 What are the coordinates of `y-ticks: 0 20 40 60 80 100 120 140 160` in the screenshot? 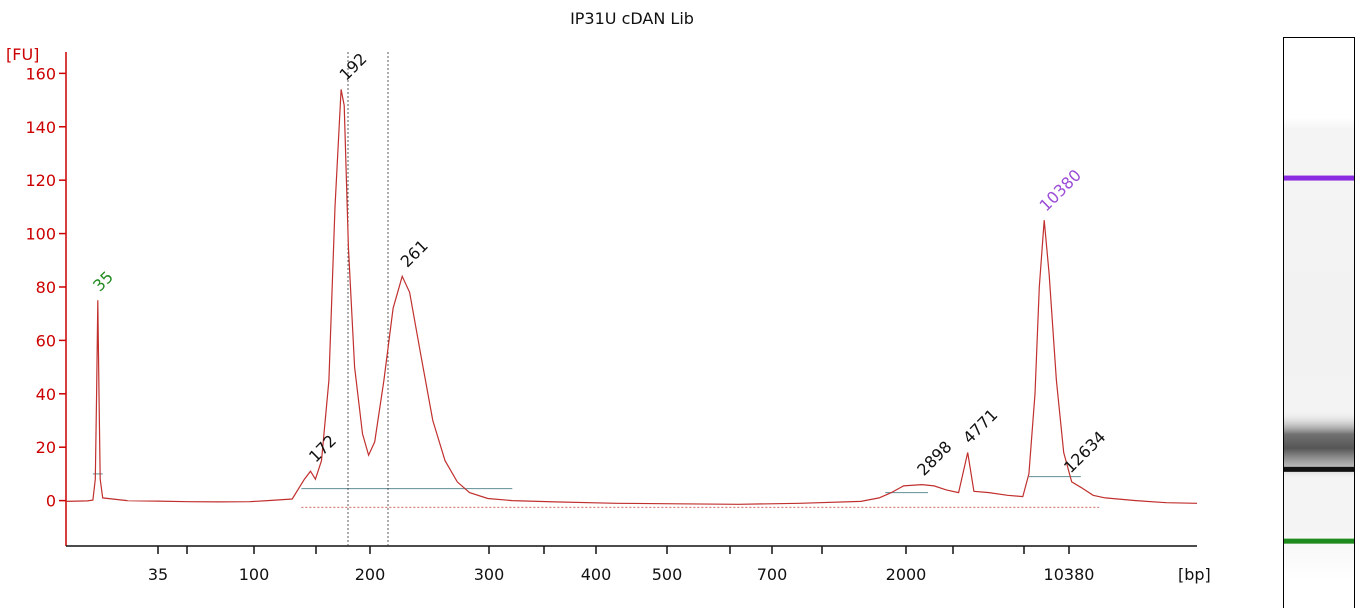 It's located at (45, 287).